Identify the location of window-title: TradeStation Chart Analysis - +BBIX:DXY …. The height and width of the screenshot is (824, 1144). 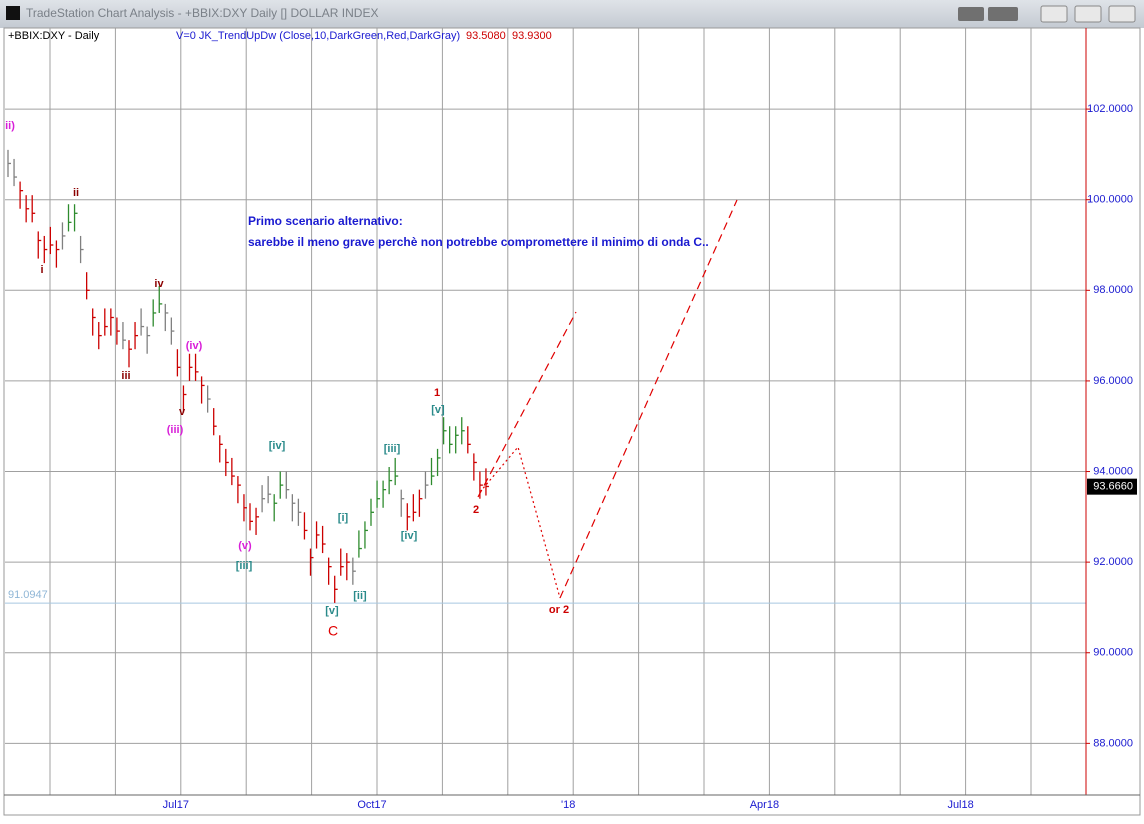
(202, 13).